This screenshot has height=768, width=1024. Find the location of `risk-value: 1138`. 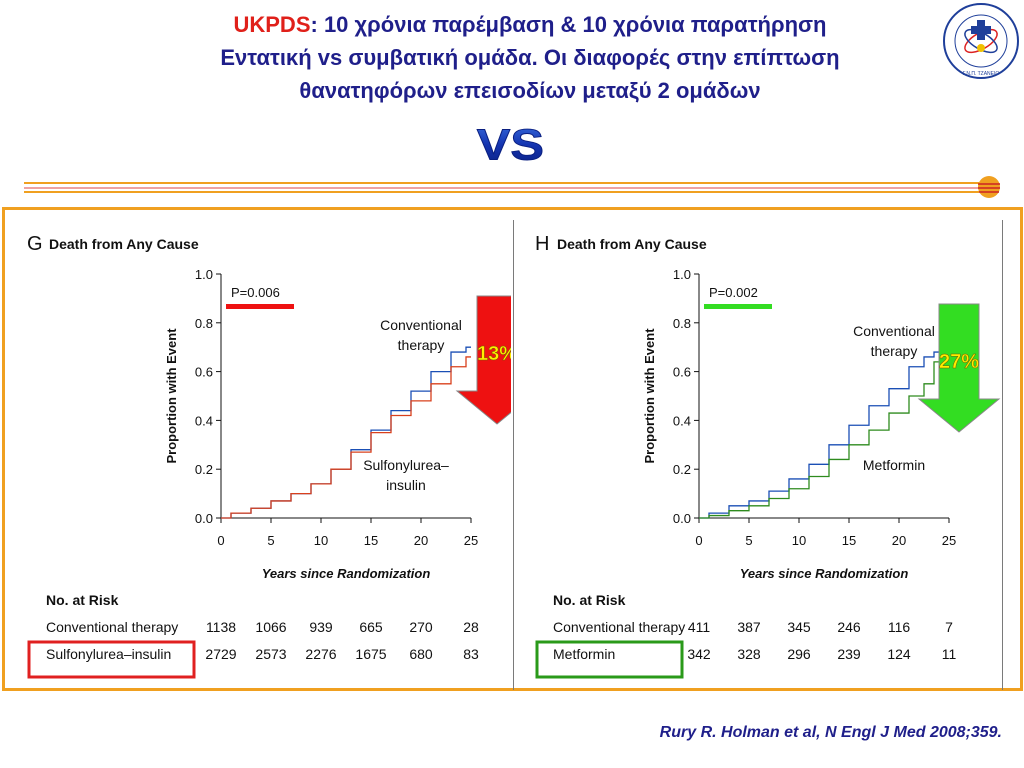

risk-value: 1138 is located at coordinates (221, 627).